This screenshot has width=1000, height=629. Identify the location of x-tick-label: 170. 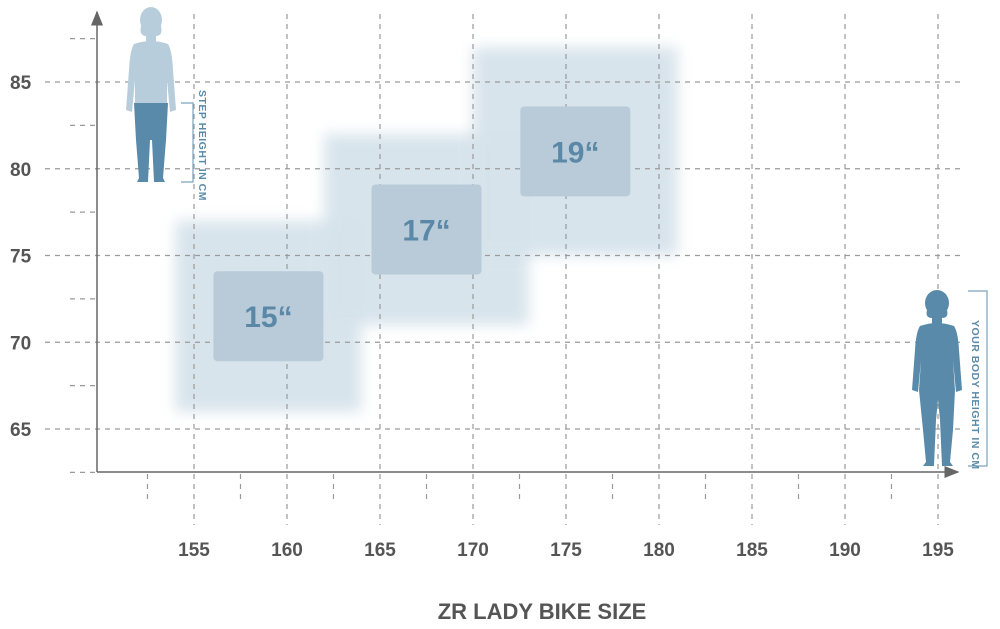
(473, 550).